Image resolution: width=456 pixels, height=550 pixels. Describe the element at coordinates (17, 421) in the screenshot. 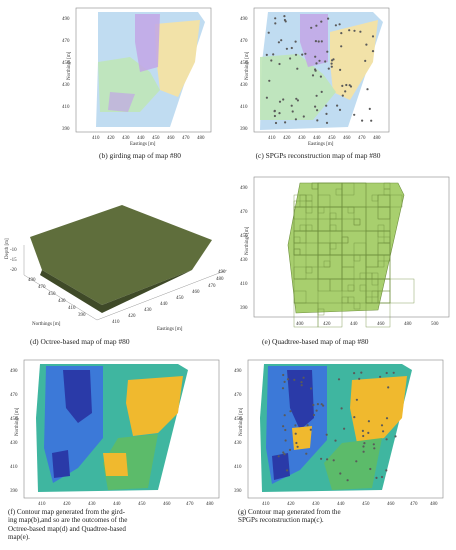

I see `y-axis-label: Northings [m]` at that location.